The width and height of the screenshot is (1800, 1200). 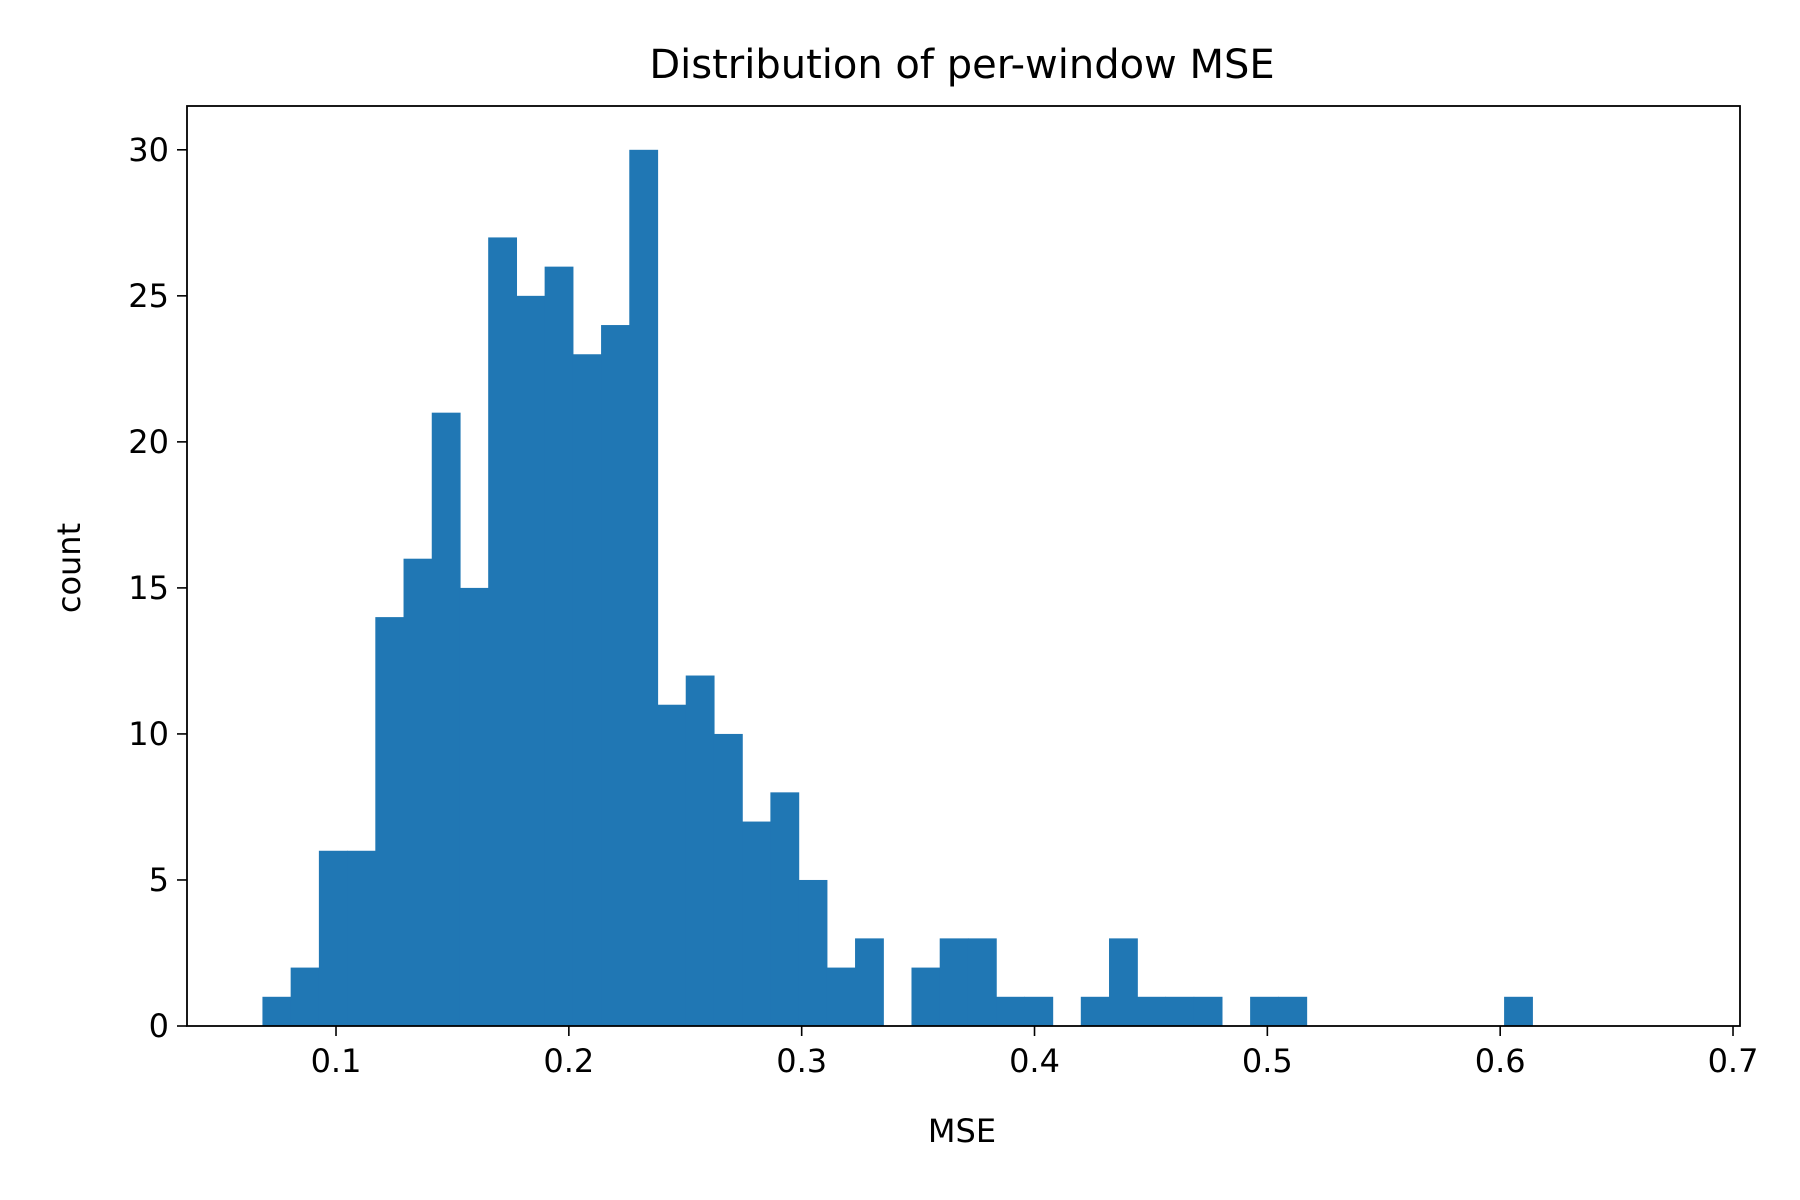 What do you see at coordinates (148, 296) in the screenshot?
I see `y-tick-label: 25` at bounding box center [148, 296].